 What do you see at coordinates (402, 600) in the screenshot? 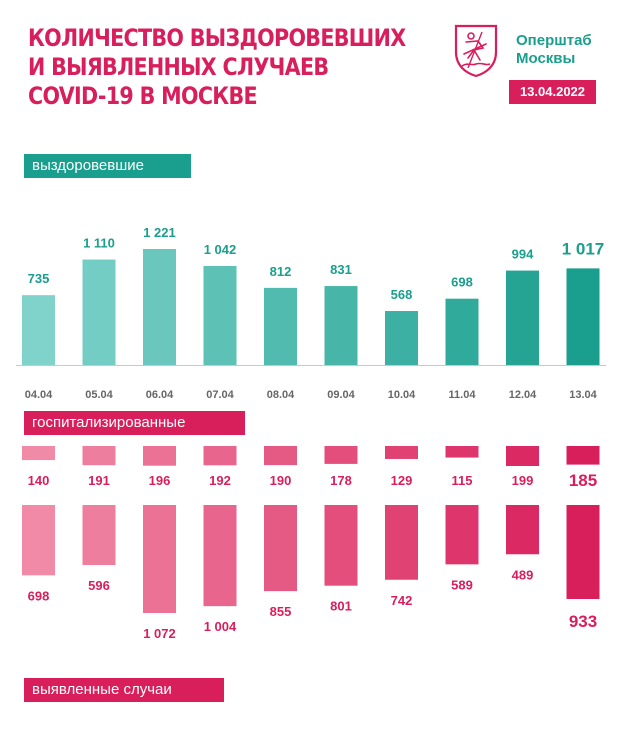
I see `cases-value-10.04: 742` at bounding box center [402, 600].